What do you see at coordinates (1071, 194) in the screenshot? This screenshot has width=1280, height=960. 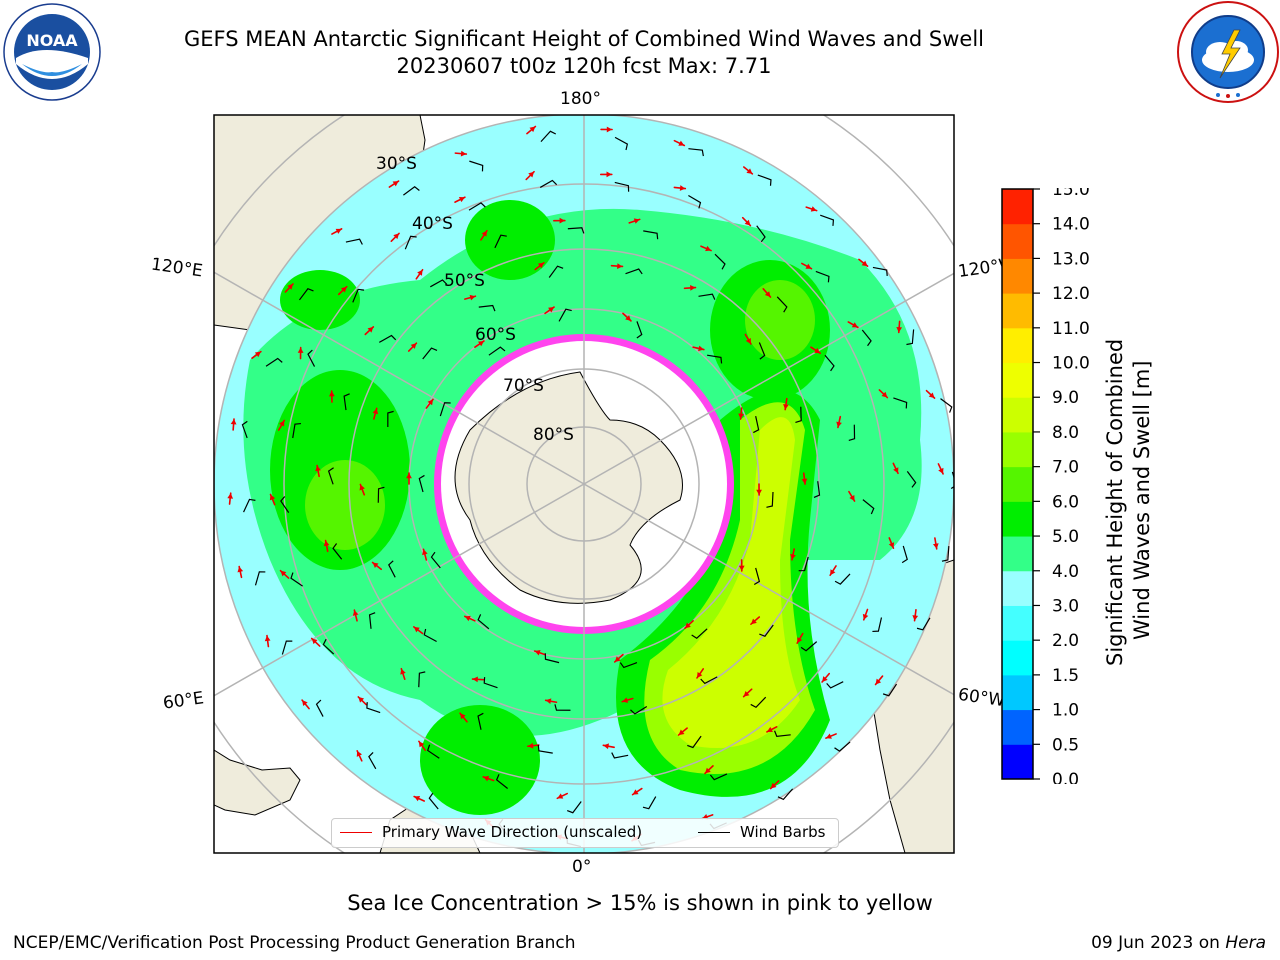 I see `colorbar-tick-label: 15.0` at bounding box center [1071, 194].